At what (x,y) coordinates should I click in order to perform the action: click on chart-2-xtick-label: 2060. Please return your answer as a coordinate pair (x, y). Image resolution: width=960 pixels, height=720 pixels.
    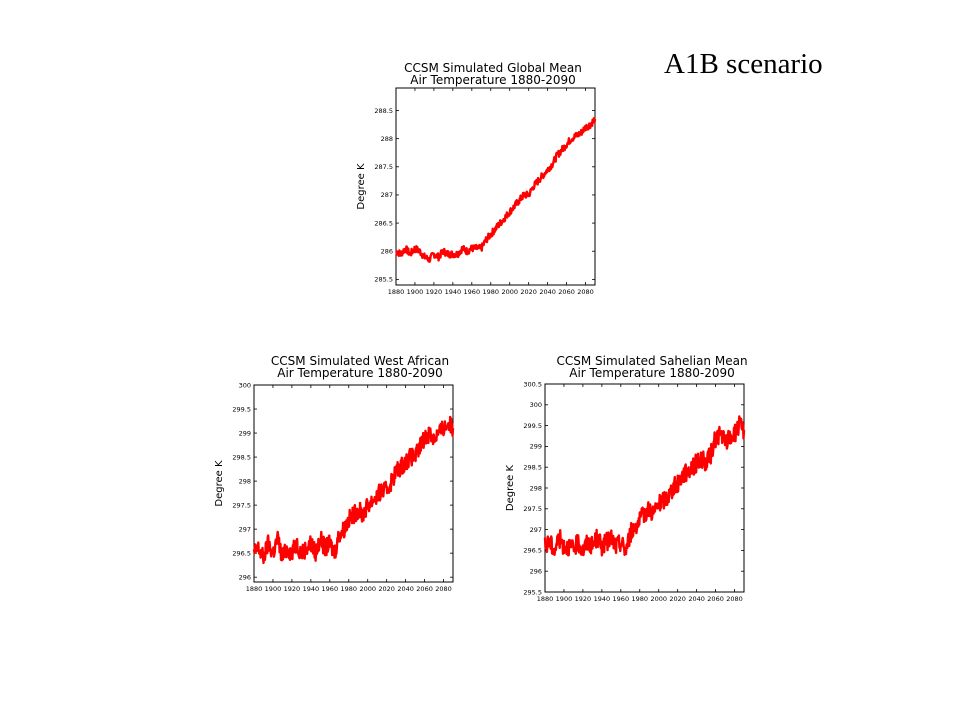
    Looking at the image, I should click on (715, 599).